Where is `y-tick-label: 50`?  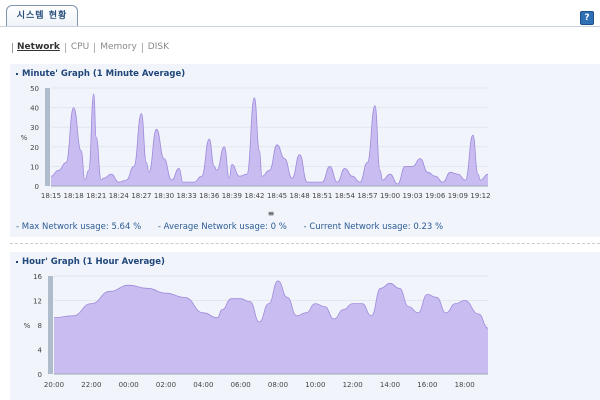 y-tick-label: 50 is located at coordinates (34, 89).